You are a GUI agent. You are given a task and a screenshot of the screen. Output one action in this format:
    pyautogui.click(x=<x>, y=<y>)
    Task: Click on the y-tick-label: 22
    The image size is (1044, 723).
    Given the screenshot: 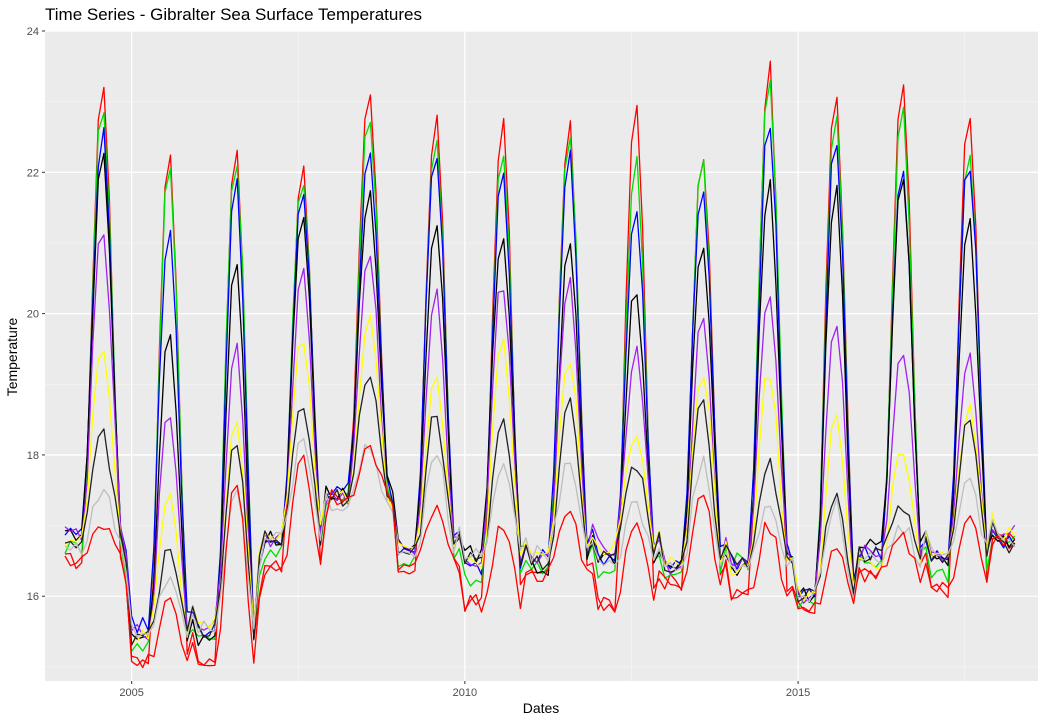 What is the action you would take?
    pyautogui.click(x=33, y=173)
    